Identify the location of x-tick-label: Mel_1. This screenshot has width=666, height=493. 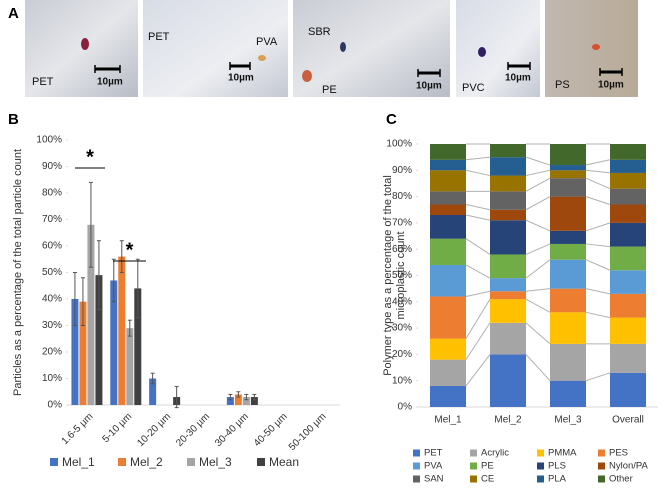
(448, 420).